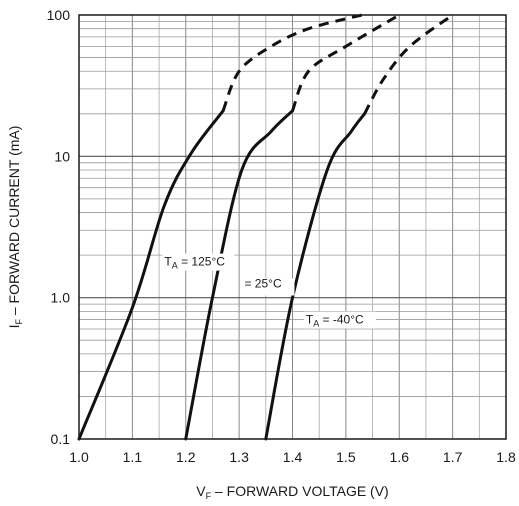 This screenshot has height=506, width=519. Describe the element at coordinates (209, 496) in the screenshot. I see `x-axis-label-sub: F` at that location.